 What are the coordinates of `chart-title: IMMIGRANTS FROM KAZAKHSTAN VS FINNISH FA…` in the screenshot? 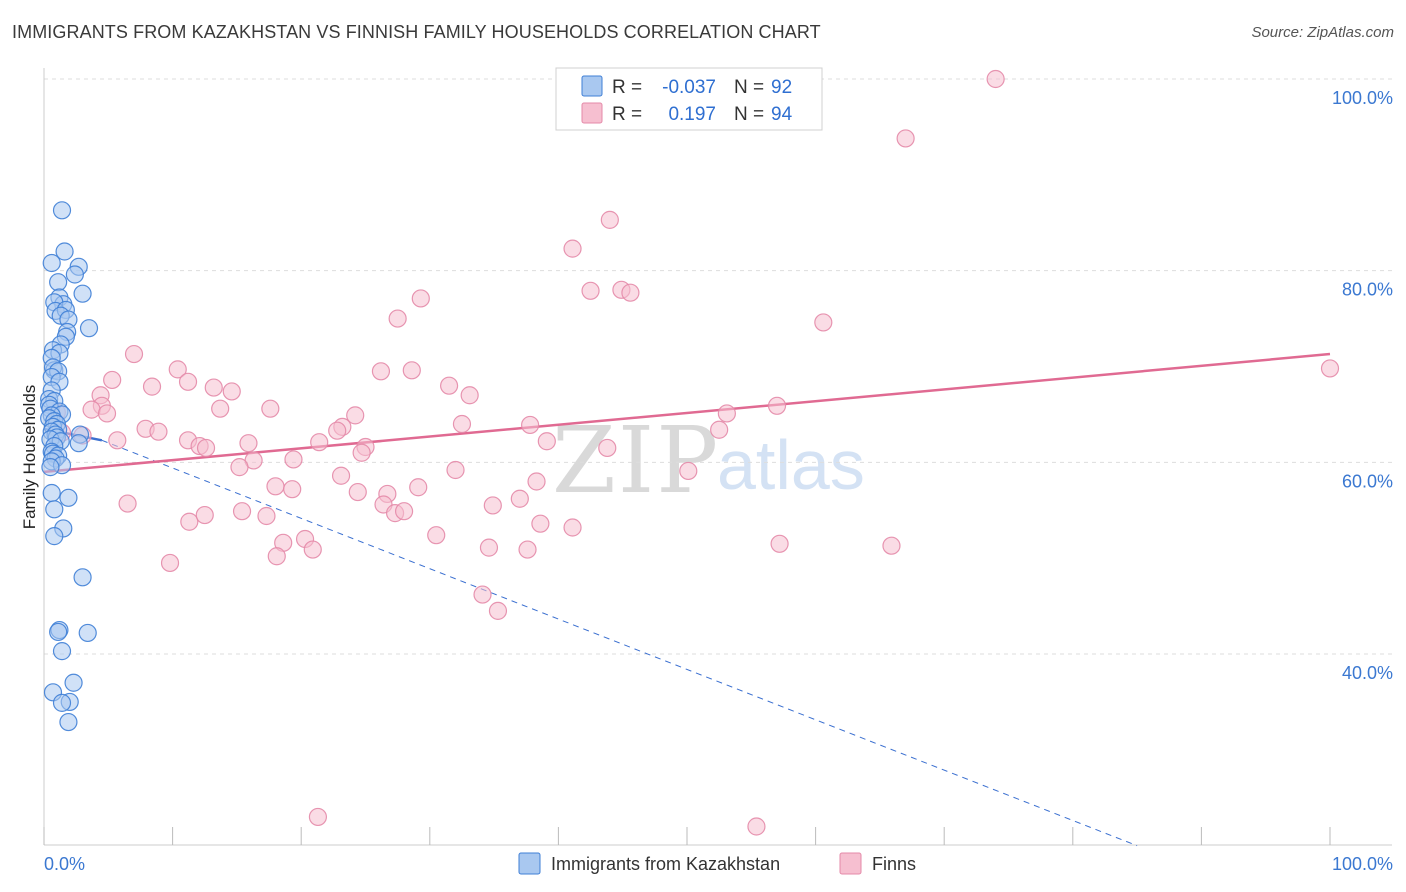 It's located at (416, 32).